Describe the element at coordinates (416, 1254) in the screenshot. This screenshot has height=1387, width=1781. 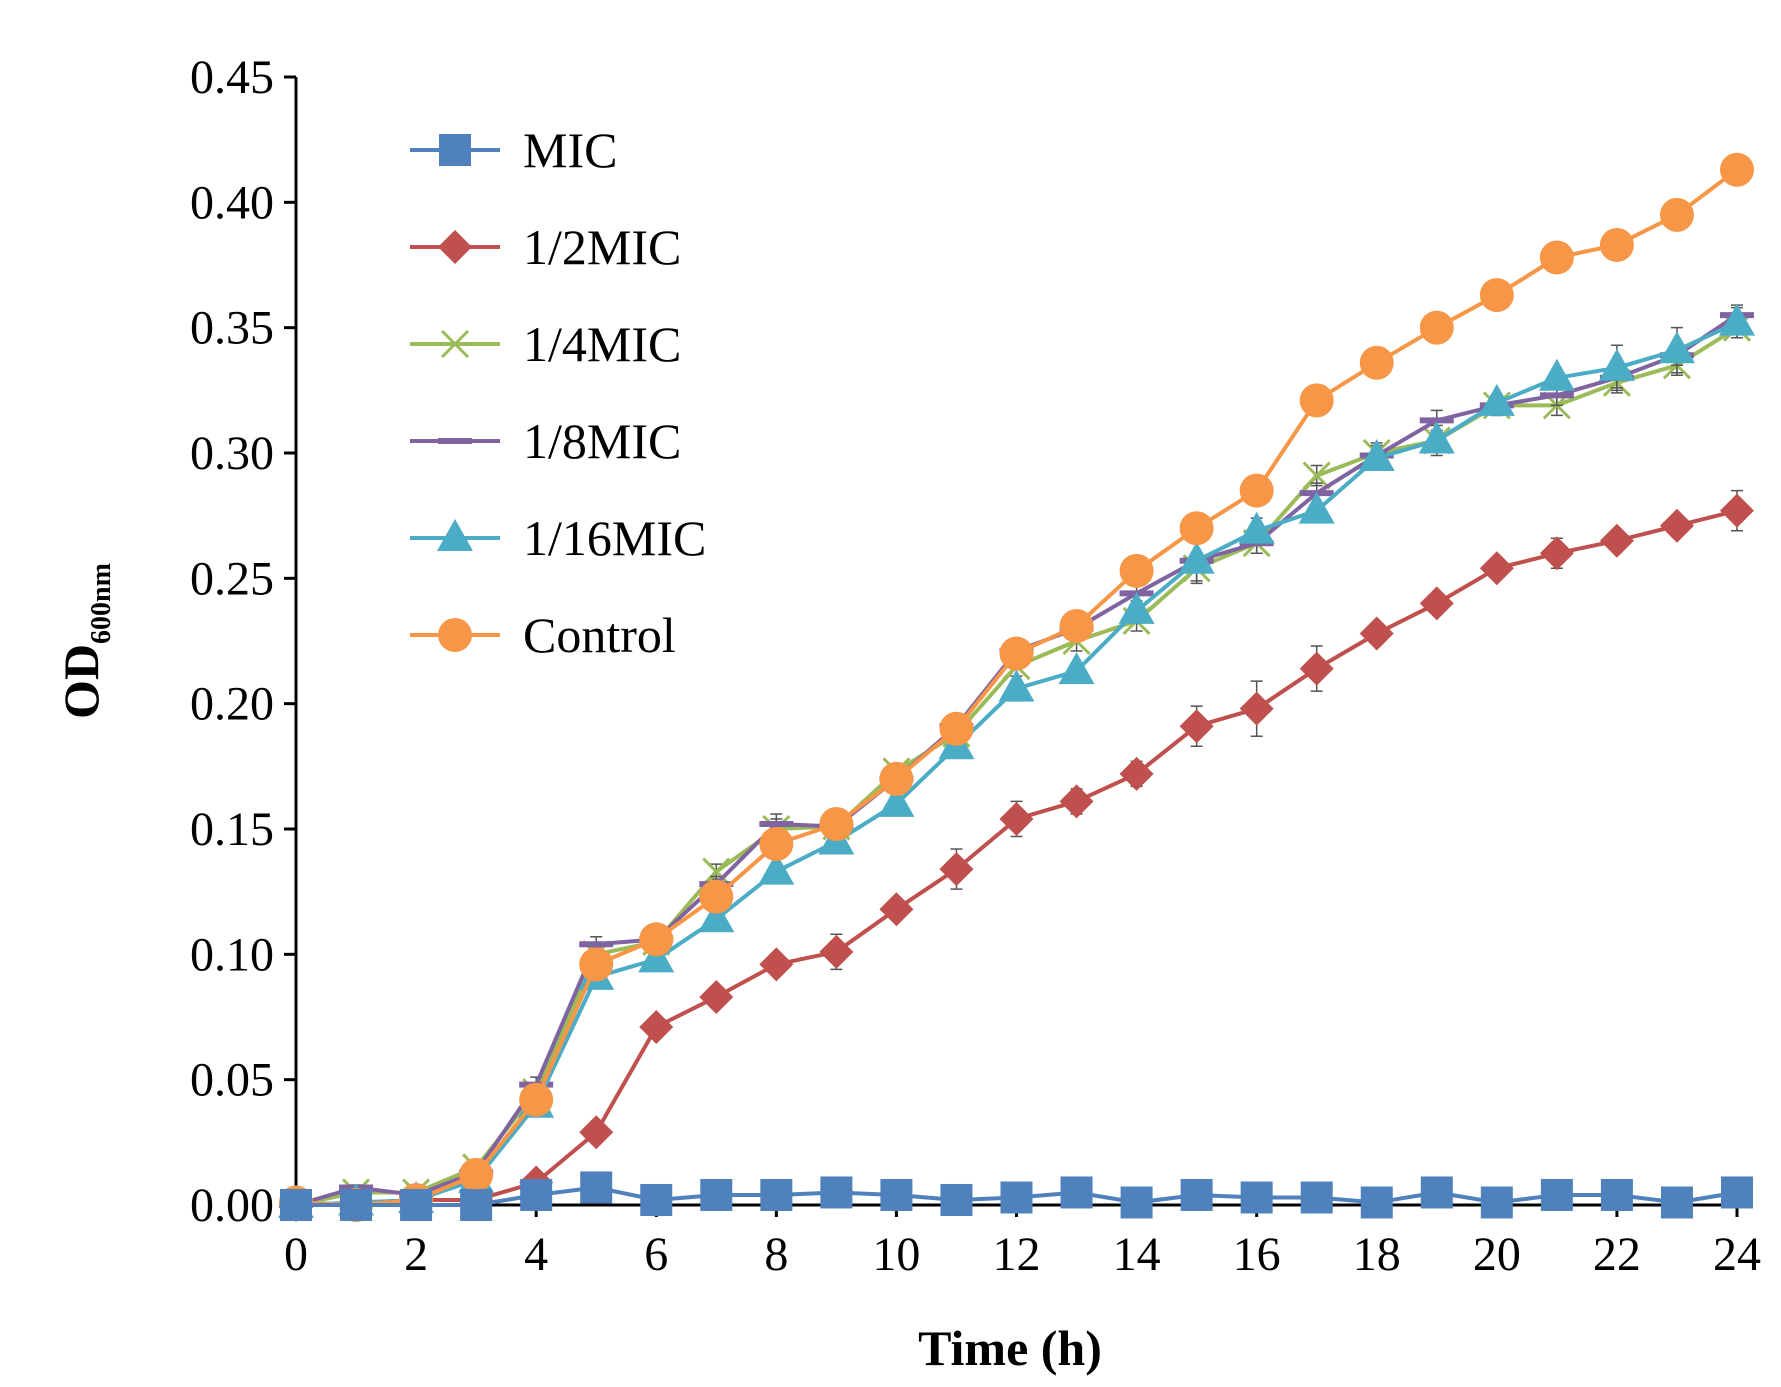
I see `x-tick-label: 2` at that location.